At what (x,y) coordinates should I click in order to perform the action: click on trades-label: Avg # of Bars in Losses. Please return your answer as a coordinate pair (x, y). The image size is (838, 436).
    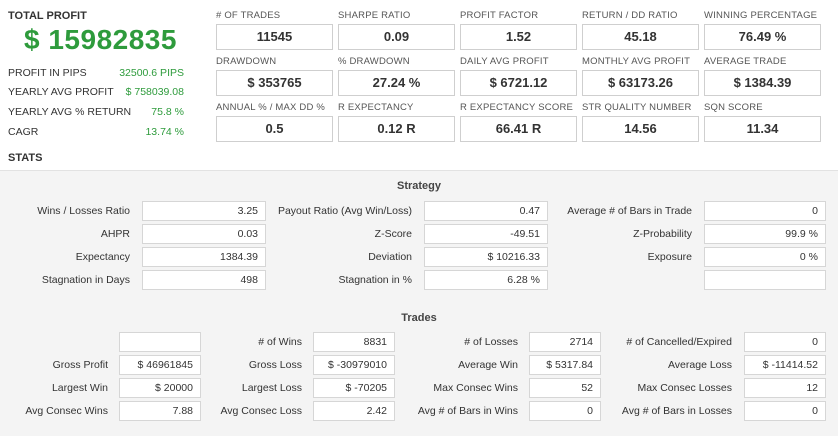
    Looking at the image, I should click on (676, 411).